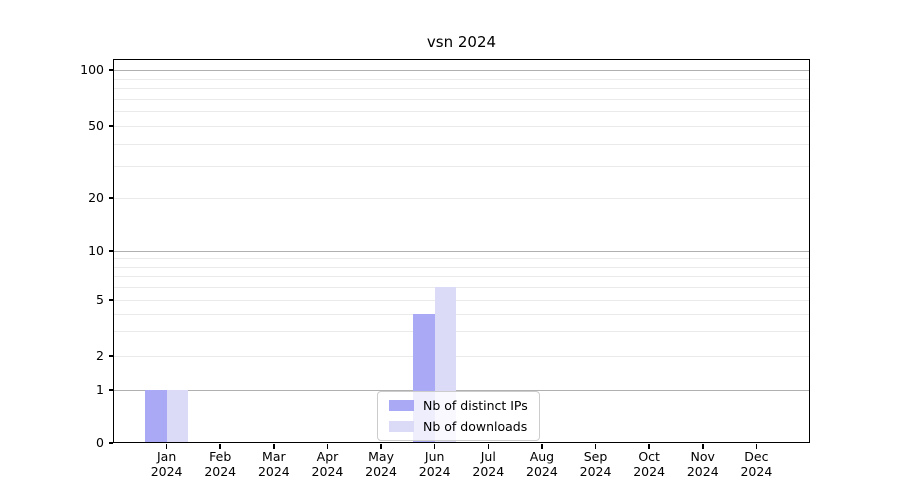  What do you see at coordinates (401, 426) in the screenshot?
I see `legend-swatch-downloads` at bounding box center [401, 426].